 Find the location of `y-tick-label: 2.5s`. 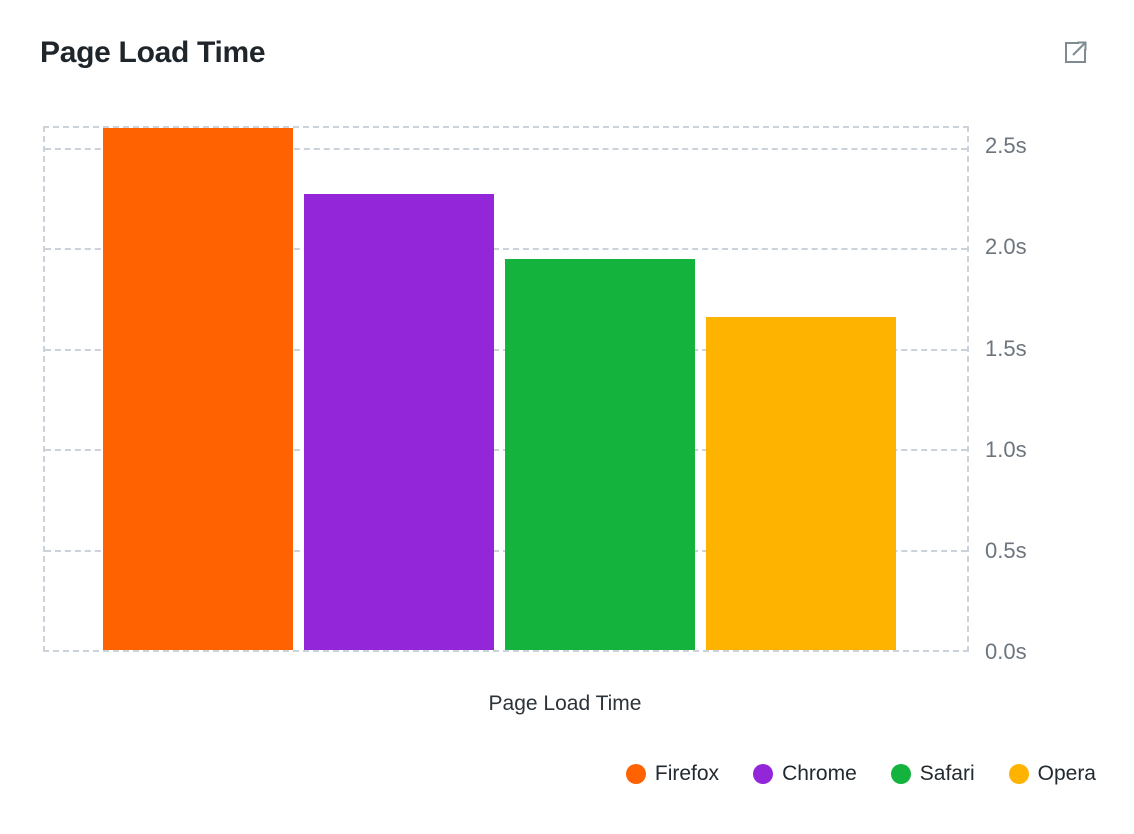

y-tick-label: 2.5s is located at coordinates (1006, 146).